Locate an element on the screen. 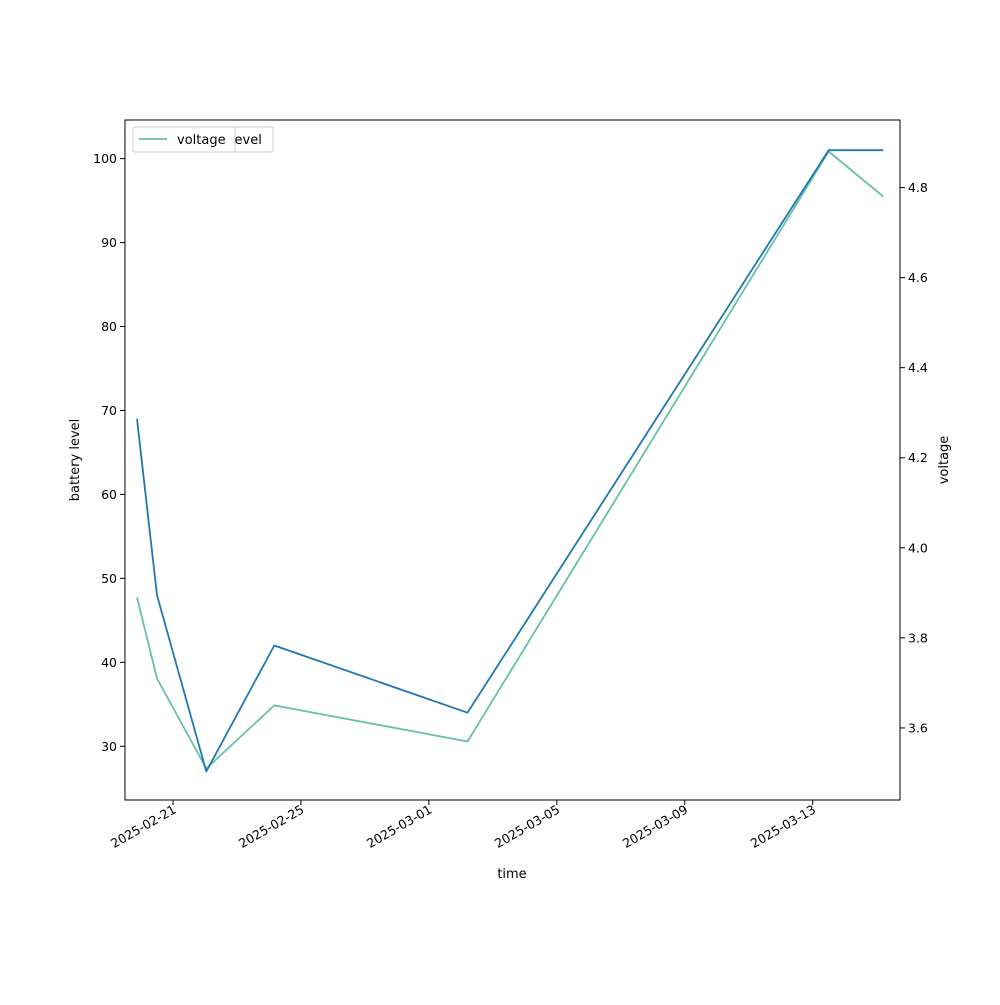  y-left-tick-label: 30 is located at coordinates (109, 746).